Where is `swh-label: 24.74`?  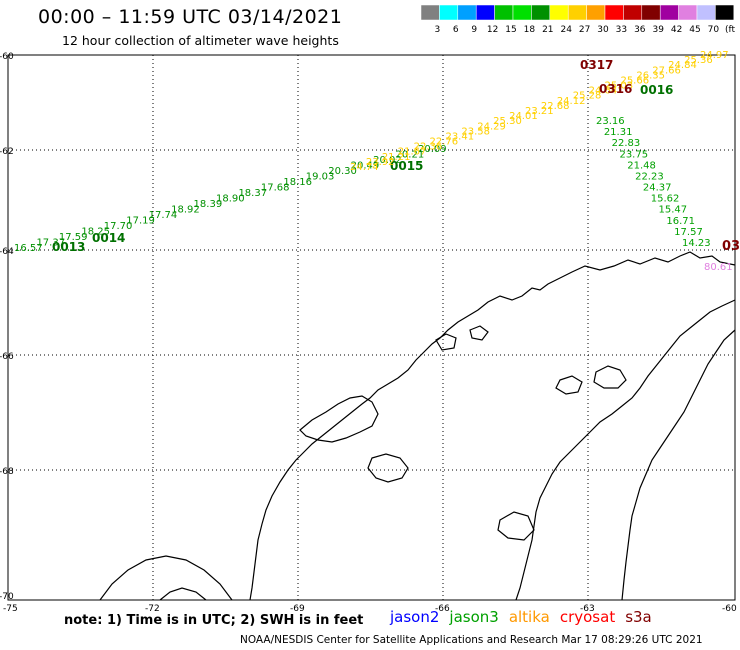 swh-label: 24.74 is located at coordinates (364, 167).